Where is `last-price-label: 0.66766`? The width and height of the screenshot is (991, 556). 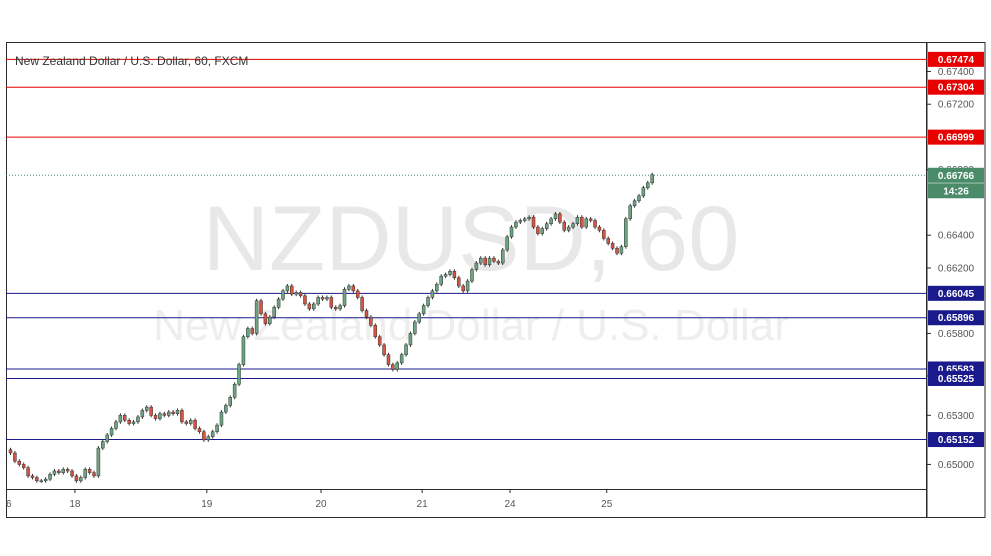 last-price-label: 0.66766 is located at coordinates (956, 176).